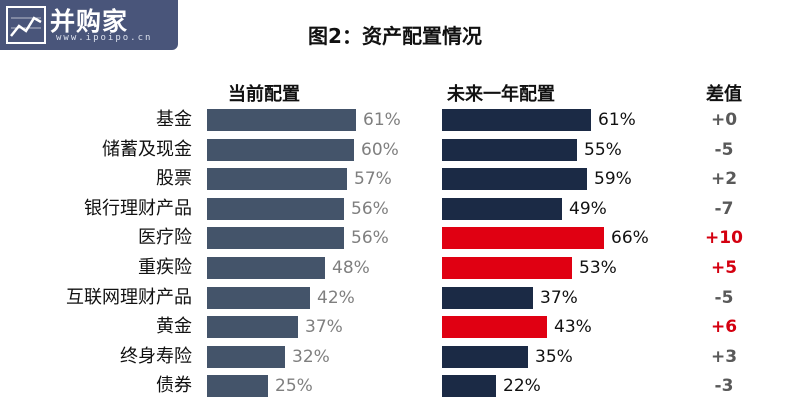  I want to click on value-label-current: 48%, so click(351, 268).